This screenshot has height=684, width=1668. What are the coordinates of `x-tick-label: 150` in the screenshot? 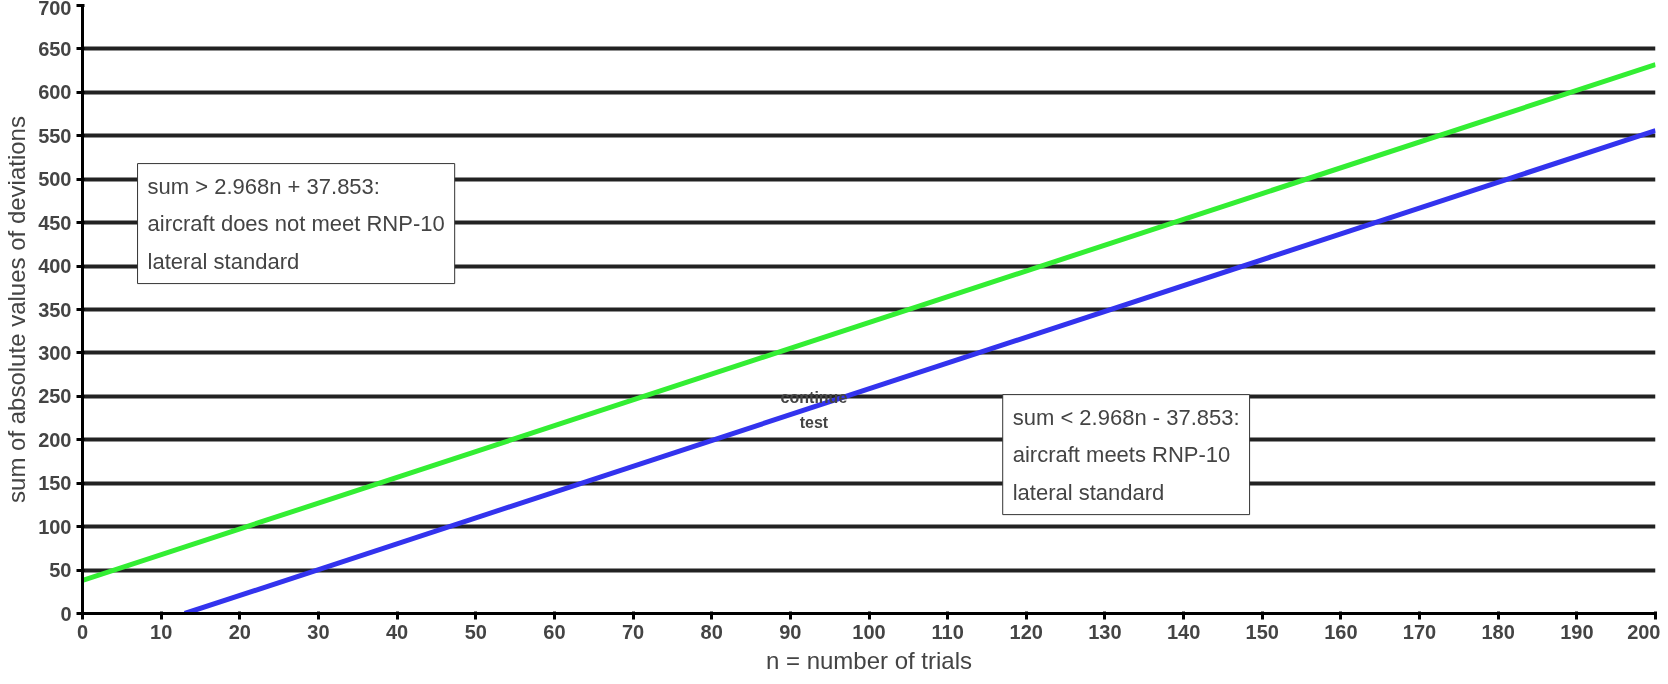 It's located at (1262, 631).